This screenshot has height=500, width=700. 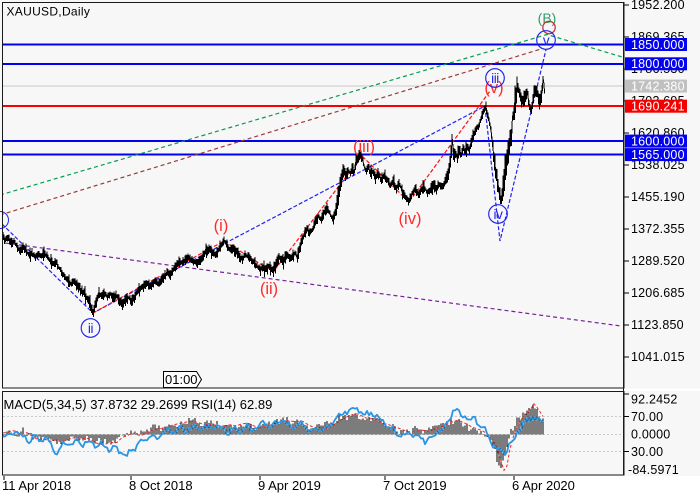 What do you see at coordinates (658, 45) in the screenshot?
I see `svg-text: 1850.000` at bounding box center [658, 45].